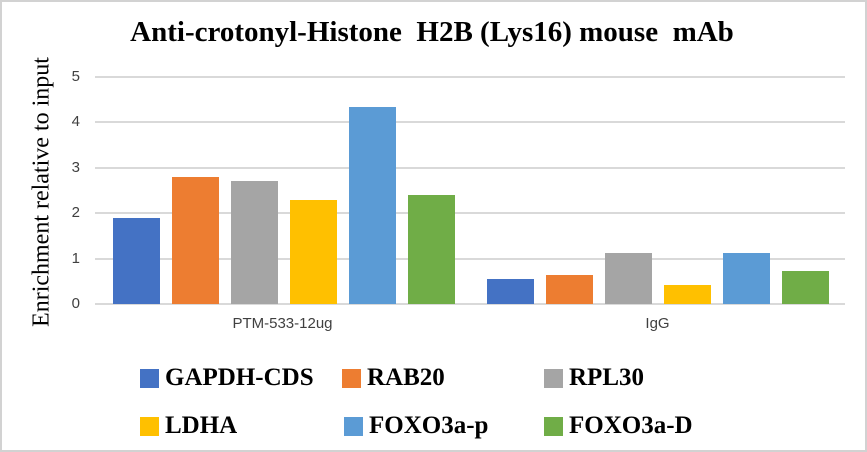 This screenshot has height=452, width=867. What do you see at coordinates (195, 240) in the screenshot?
I see `bar-RAB20-PTM-533-12ug` at bounding box center [195, 240].